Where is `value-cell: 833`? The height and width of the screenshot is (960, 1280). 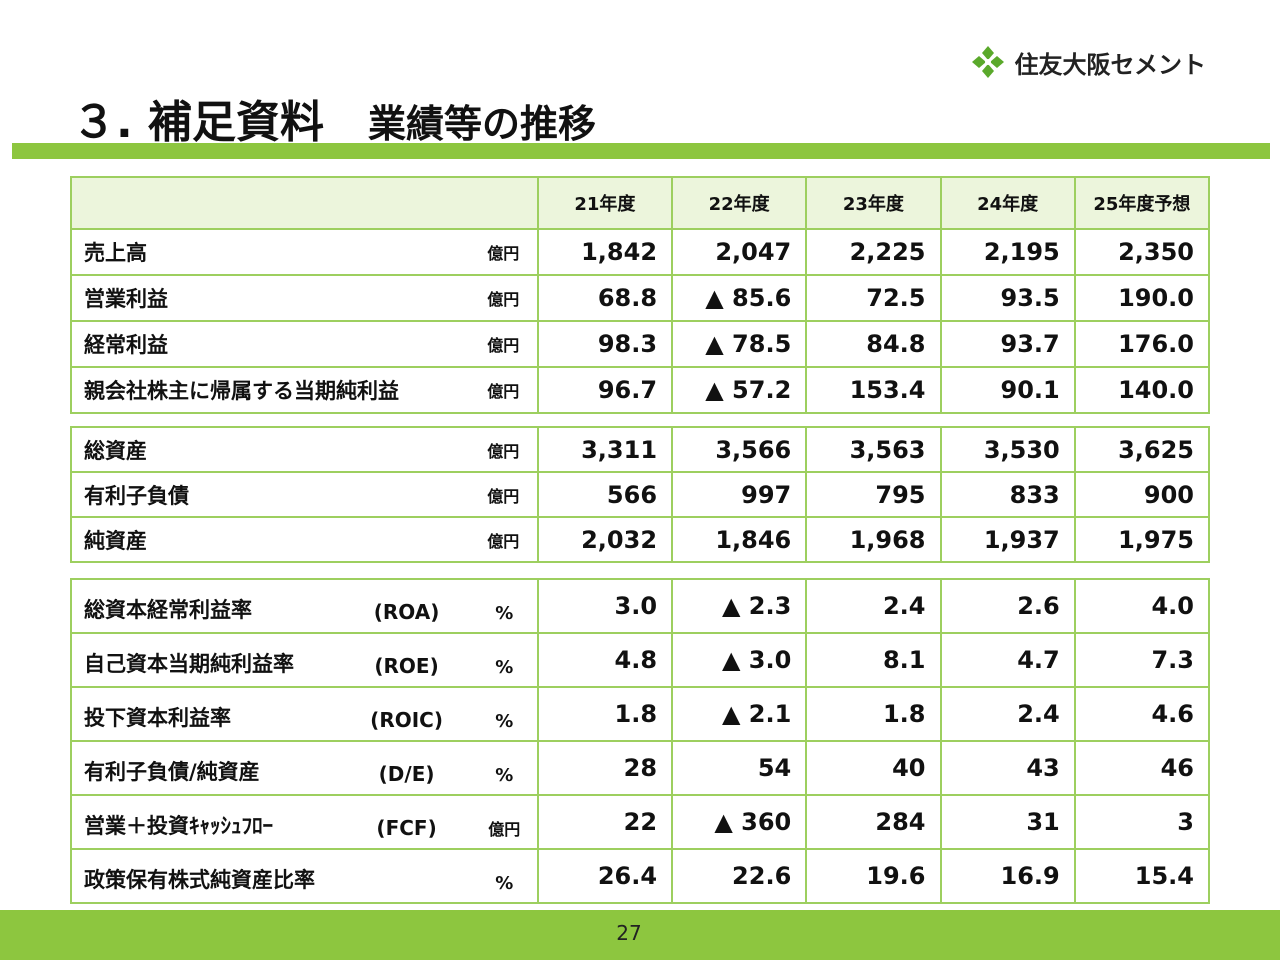
value-cell: 833 is located at coordinates (1007, 494).